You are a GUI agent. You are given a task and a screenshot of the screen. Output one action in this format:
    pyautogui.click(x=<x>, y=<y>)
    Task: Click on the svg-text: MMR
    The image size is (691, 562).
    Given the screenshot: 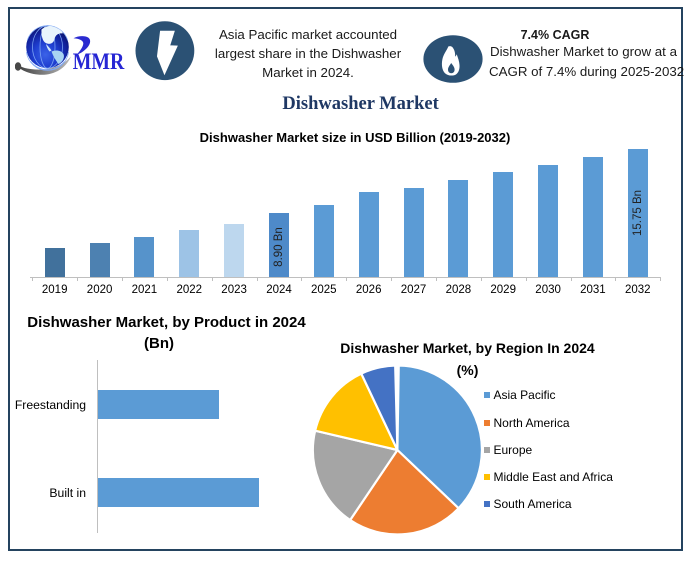 What is the action you would take?
    pyautogui.click(x=99, y=61)
    